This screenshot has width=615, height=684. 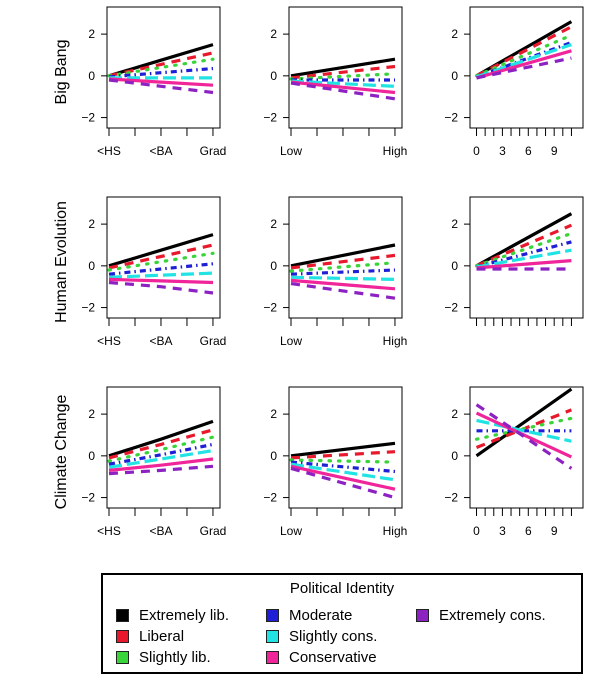 I want to click on legend-title: Political Identity, so click(x=342, y=588).